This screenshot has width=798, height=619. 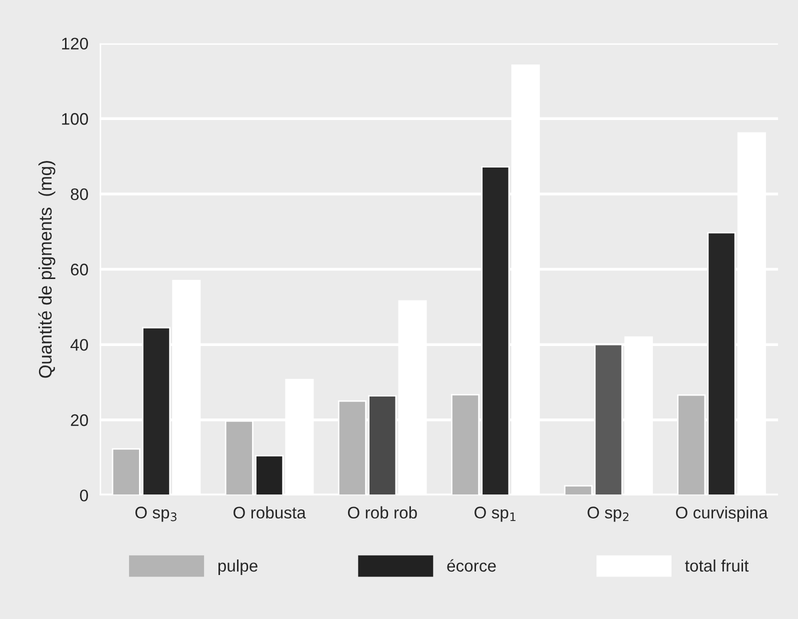 I want to click on legend-label: écorce, so click(x=471, y=565).